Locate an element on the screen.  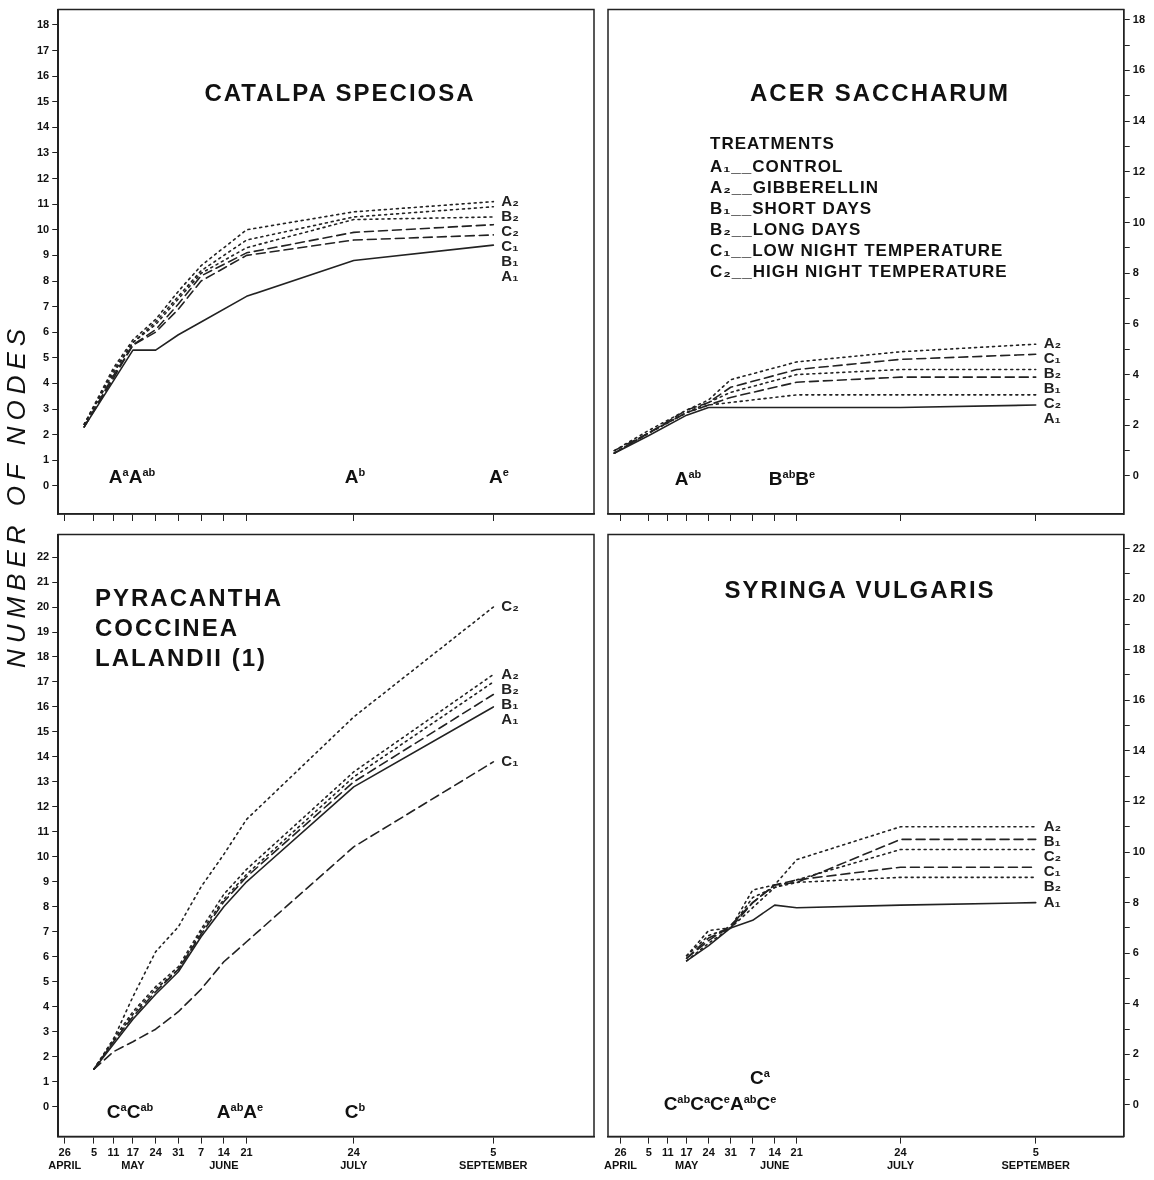
y-axis-title: NUMBER OF NODES is located at coordinates (16, 495).